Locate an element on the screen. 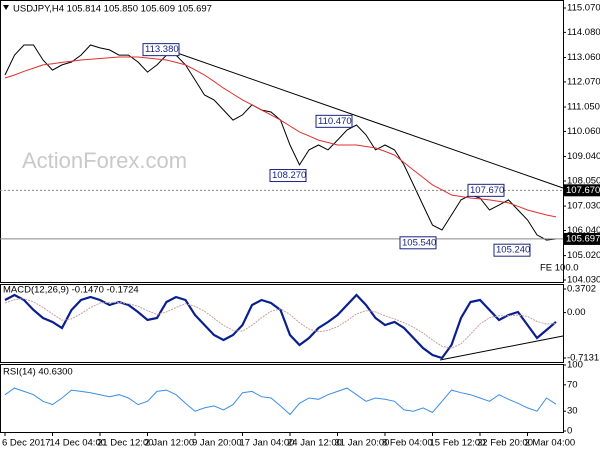 This screenshot has height=450, width=600. annotation-label: 105.240 is located at coordinates (513, 250).